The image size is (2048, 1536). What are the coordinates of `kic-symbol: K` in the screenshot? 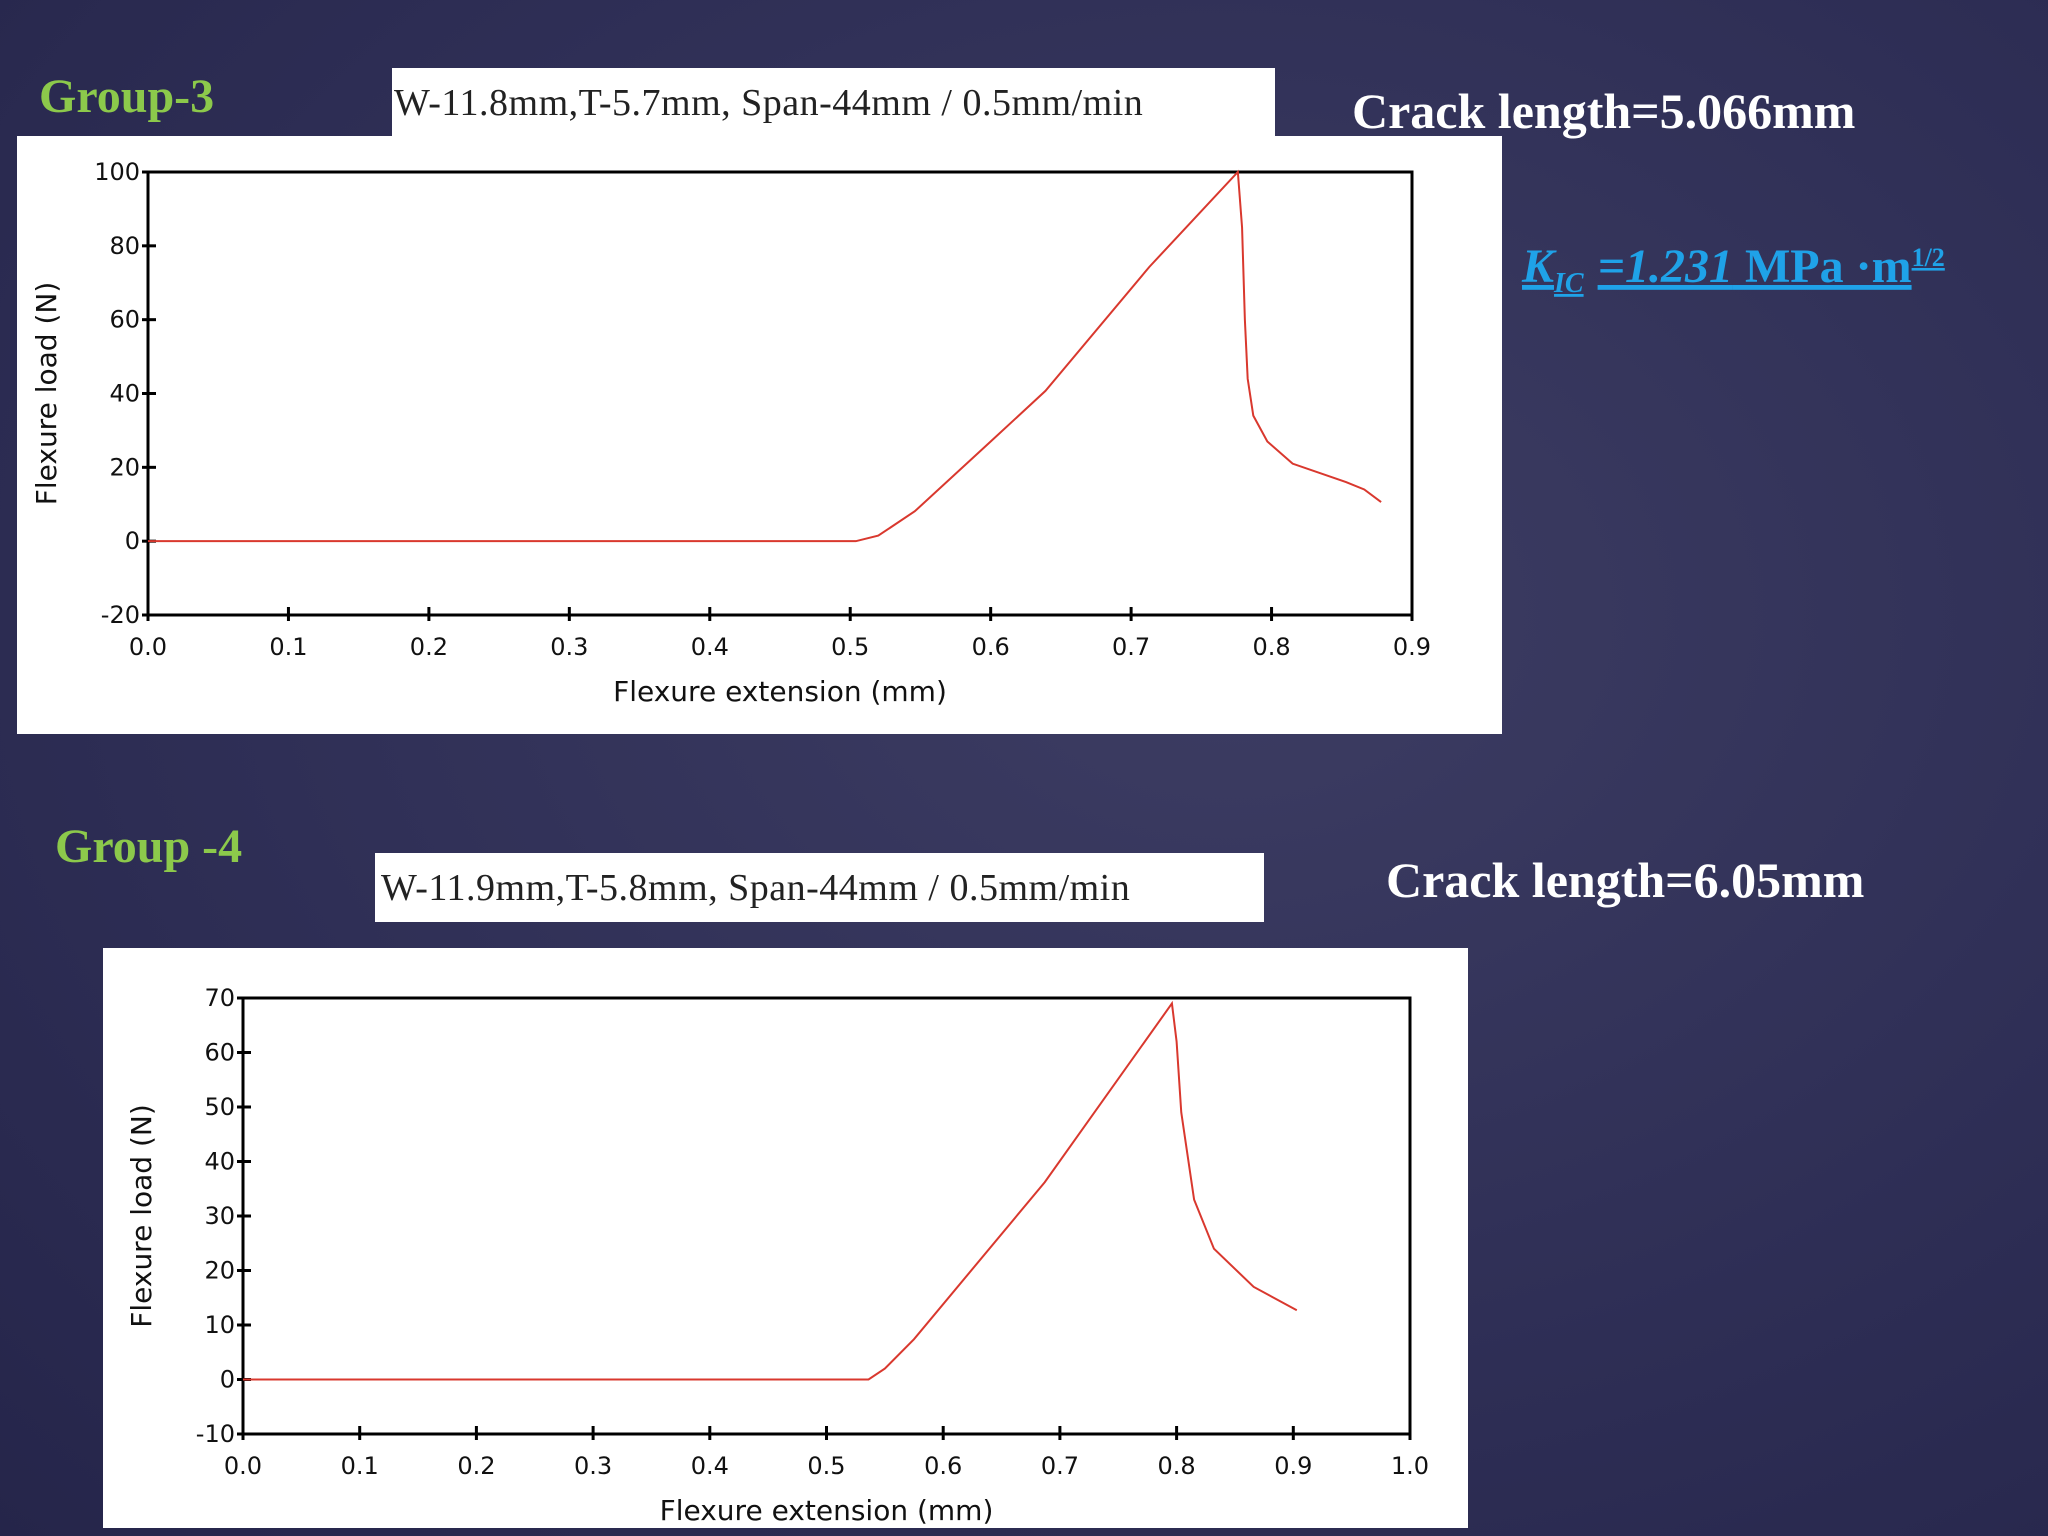 It's located at (1539, 266).